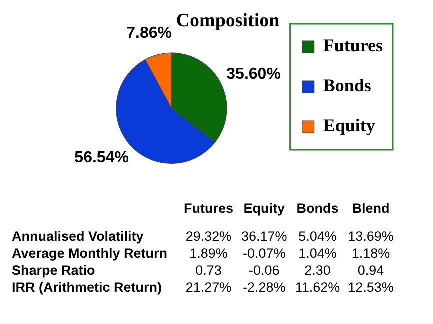  What do you see at coordinates (353, 46) in the screenshot?
I see `legend-label: Futures` at bounding box center [353, 46].